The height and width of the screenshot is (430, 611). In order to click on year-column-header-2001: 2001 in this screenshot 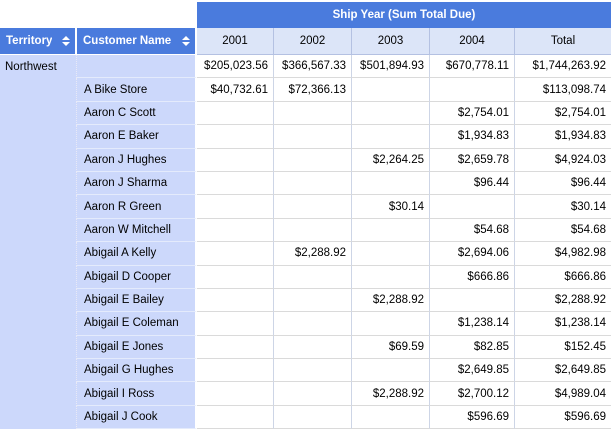, I will do `click(235, 41)`.